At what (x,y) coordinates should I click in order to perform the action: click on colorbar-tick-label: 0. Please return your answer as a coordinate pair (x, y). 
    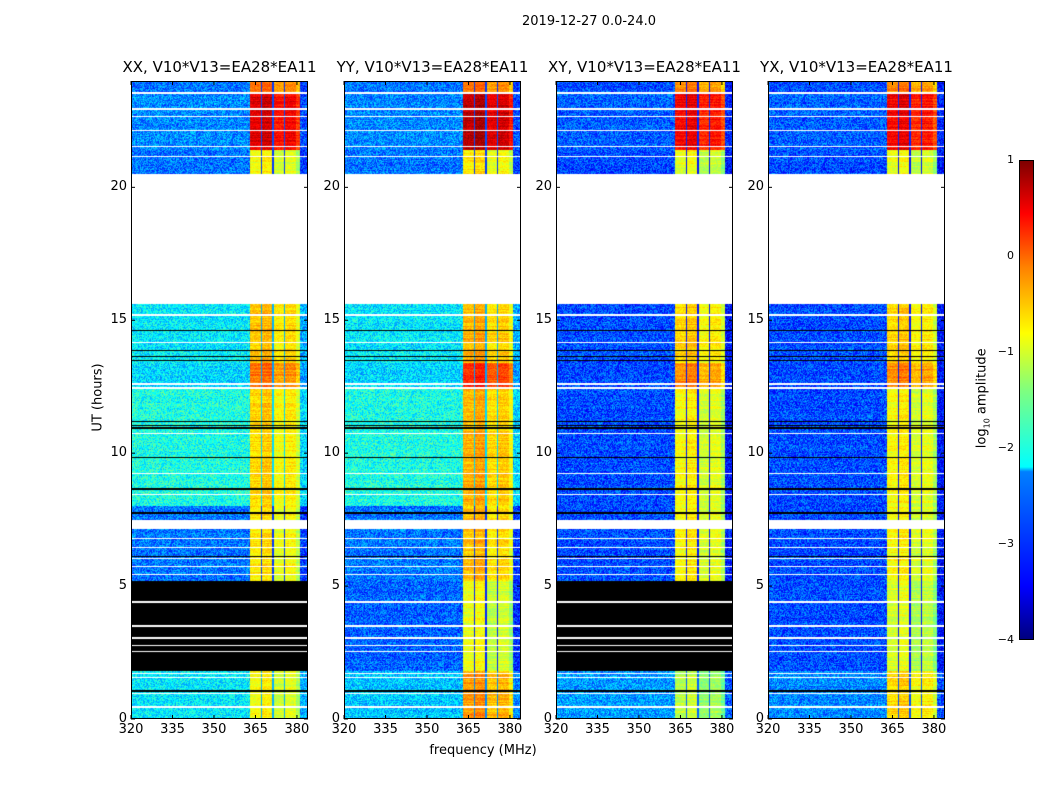
    Looking at the image, I should click on (1010, 255).